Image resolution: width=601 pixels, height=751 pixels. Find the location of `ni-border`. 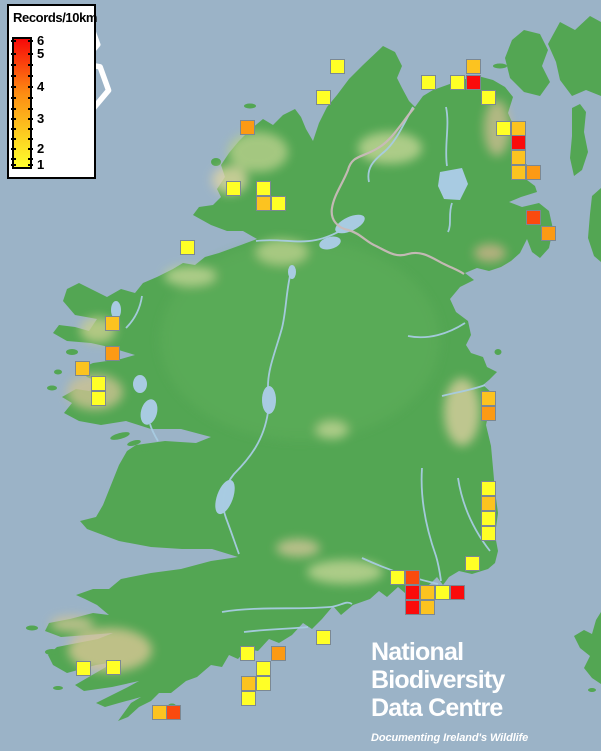

ni-border is located at coordinates (397, 191).